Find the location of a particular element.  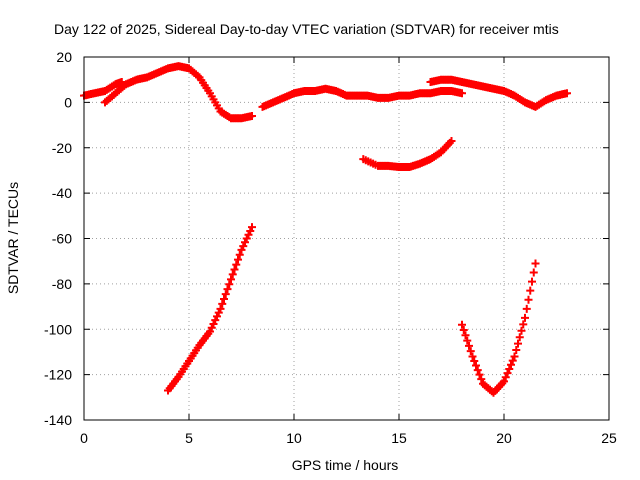

x-tick-label: 0 is located at coordinates (84, 438).